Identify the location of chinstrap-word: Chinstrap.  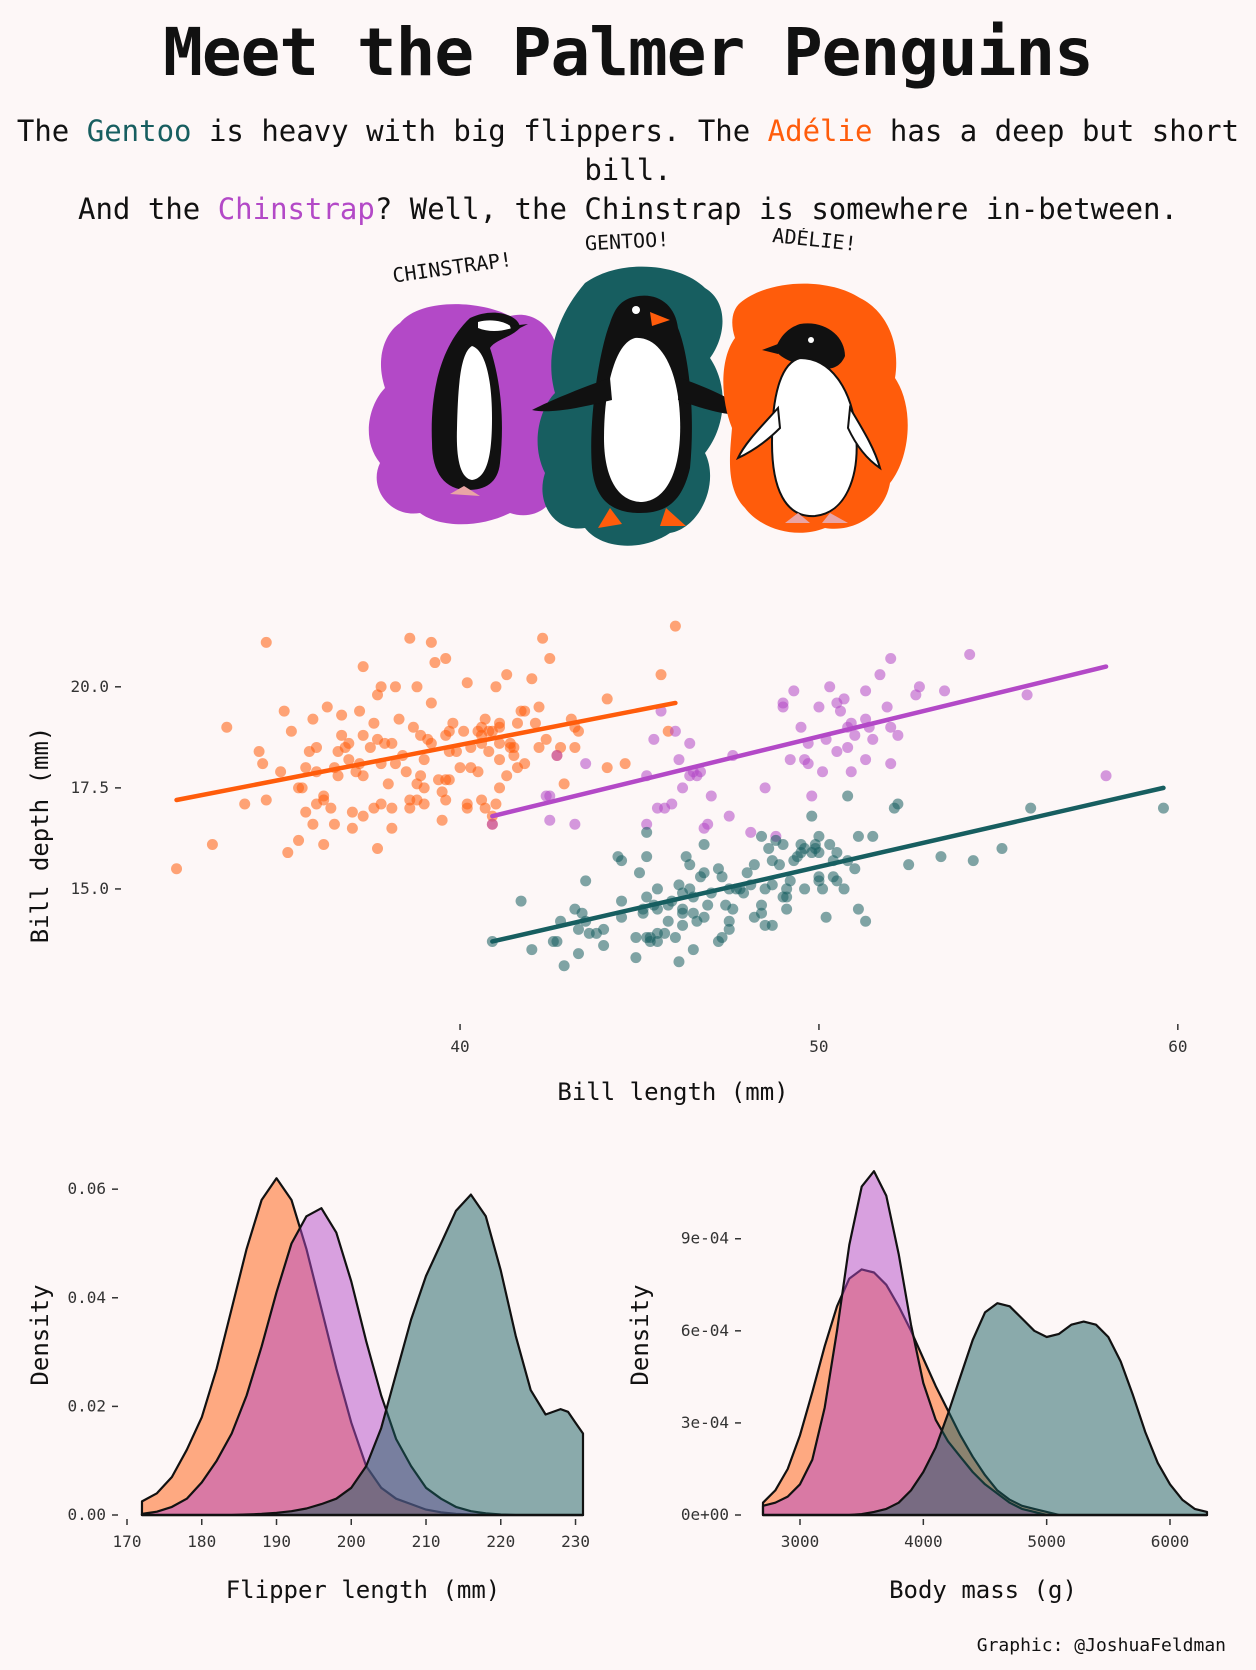
(296, 209).